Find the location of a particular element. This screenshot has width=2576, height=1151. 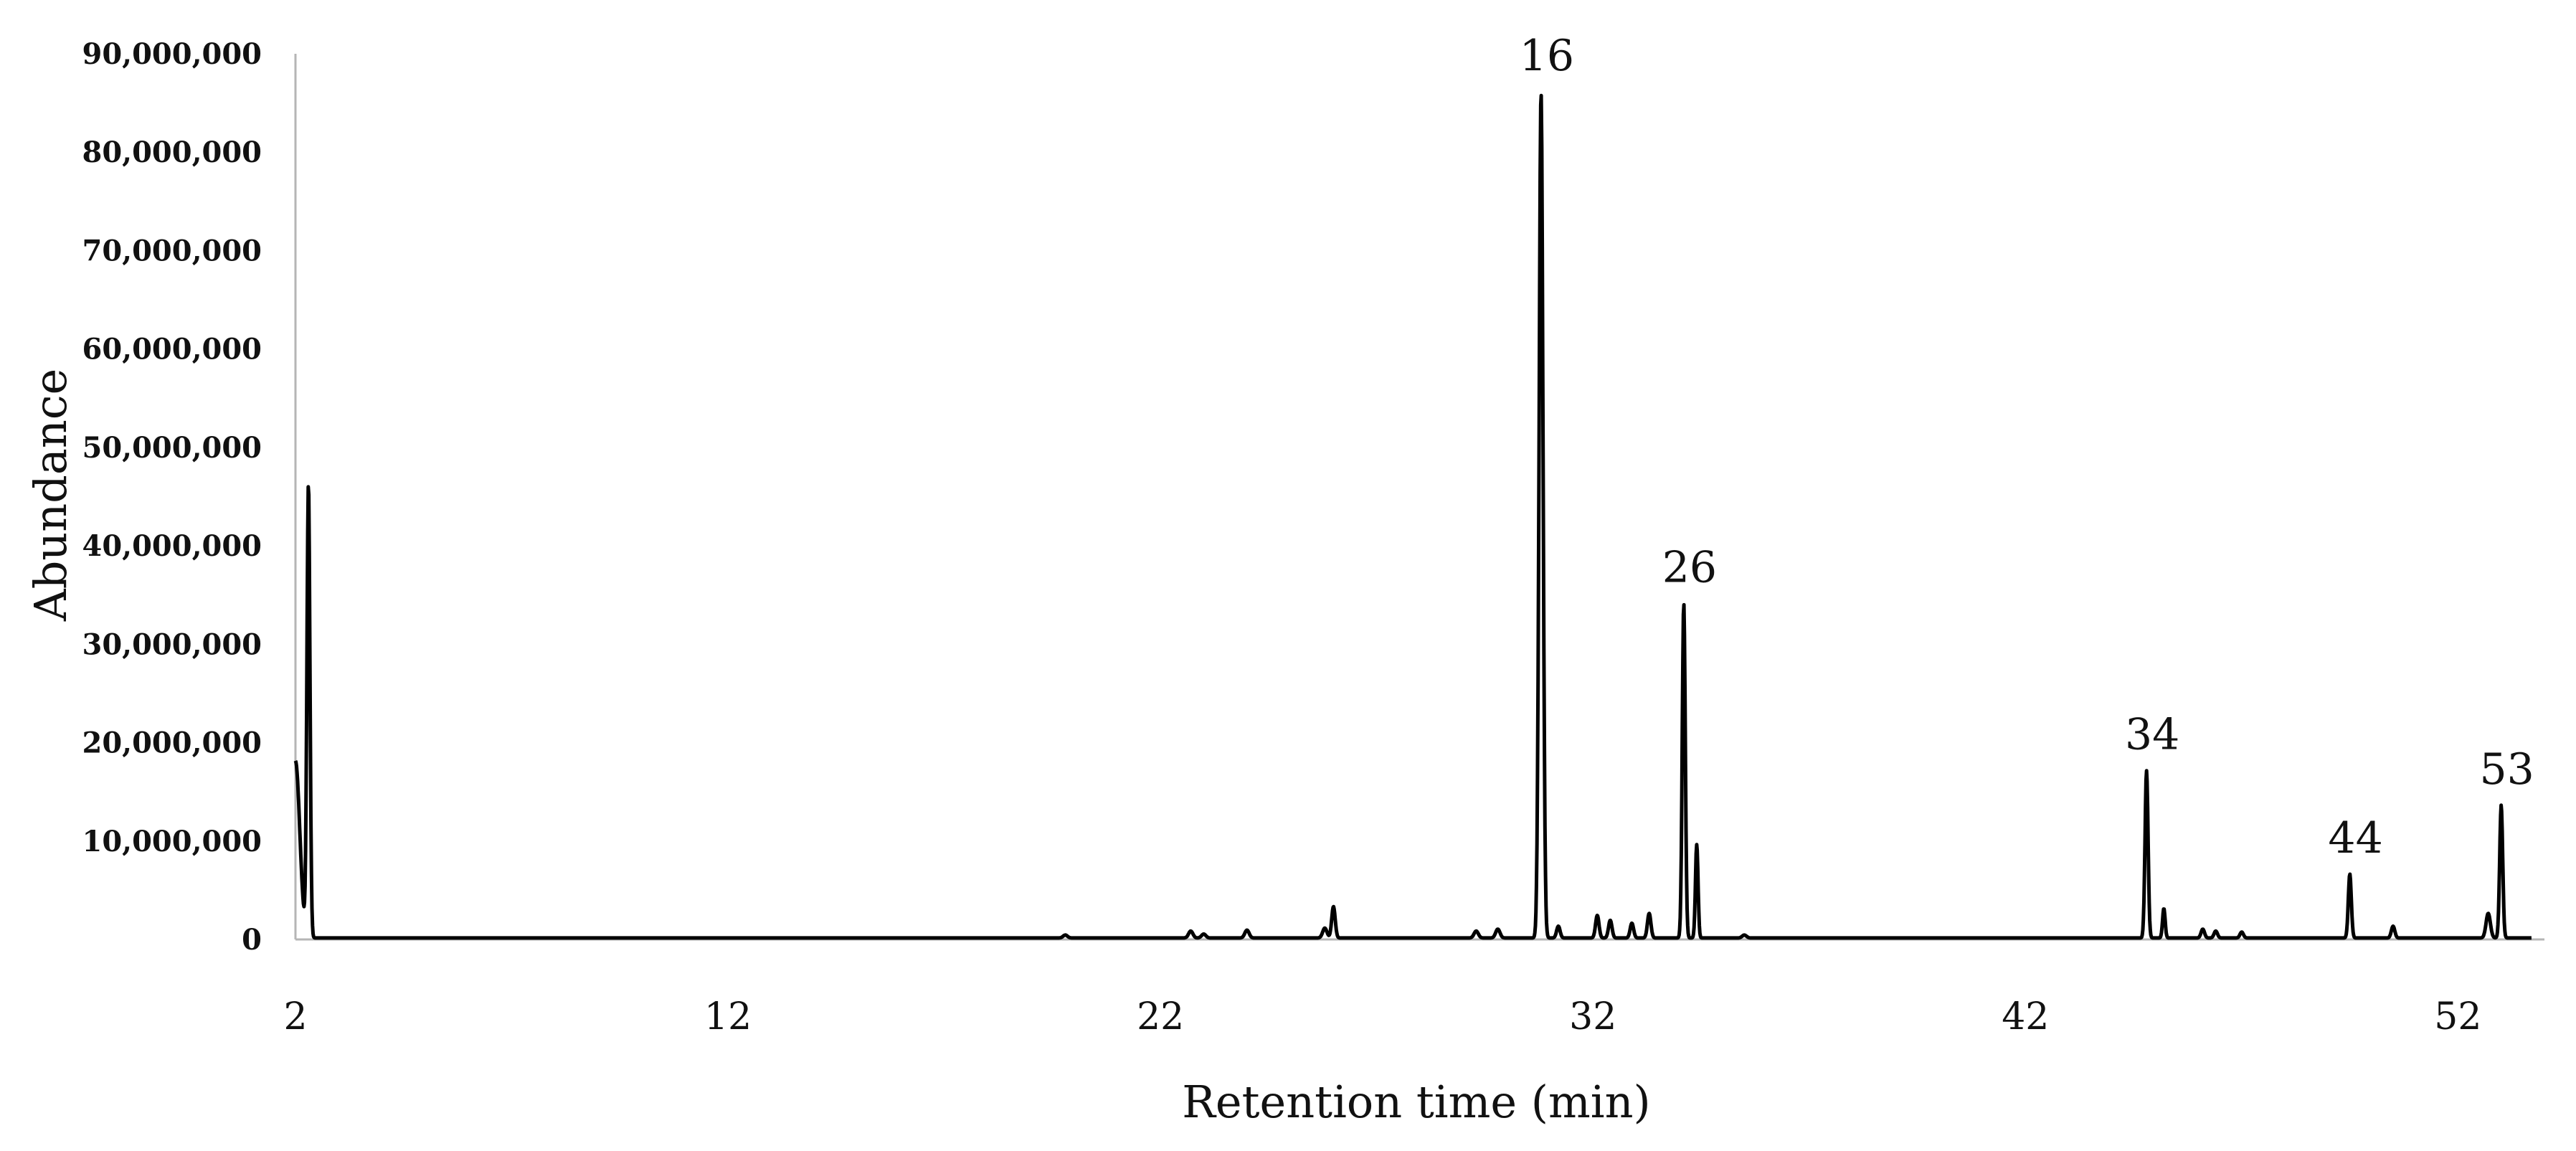

y-tick-label: 30,000,000 is located at coordinates (172, 644).